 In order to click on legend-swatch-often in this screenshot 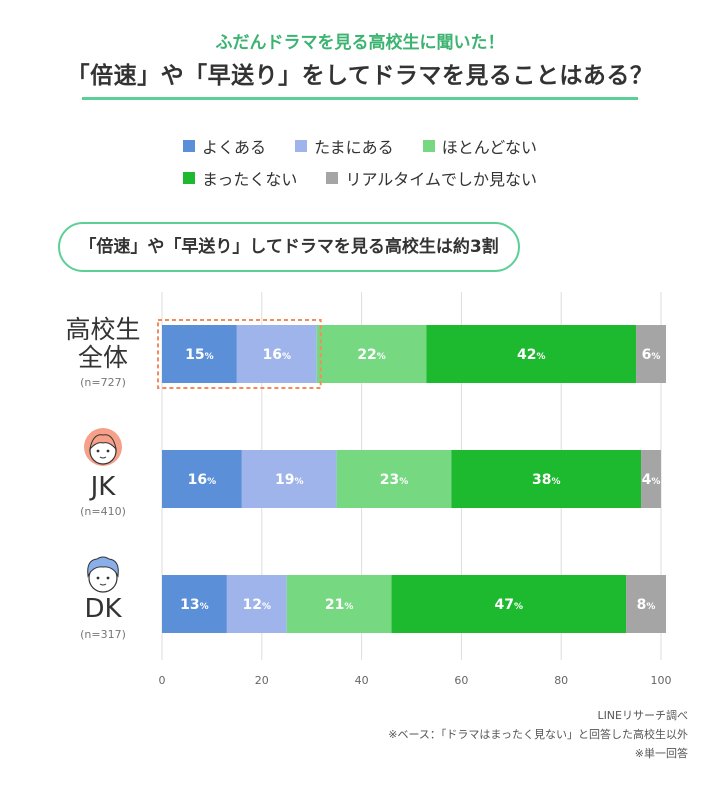, I will do `click(189, 146)`.